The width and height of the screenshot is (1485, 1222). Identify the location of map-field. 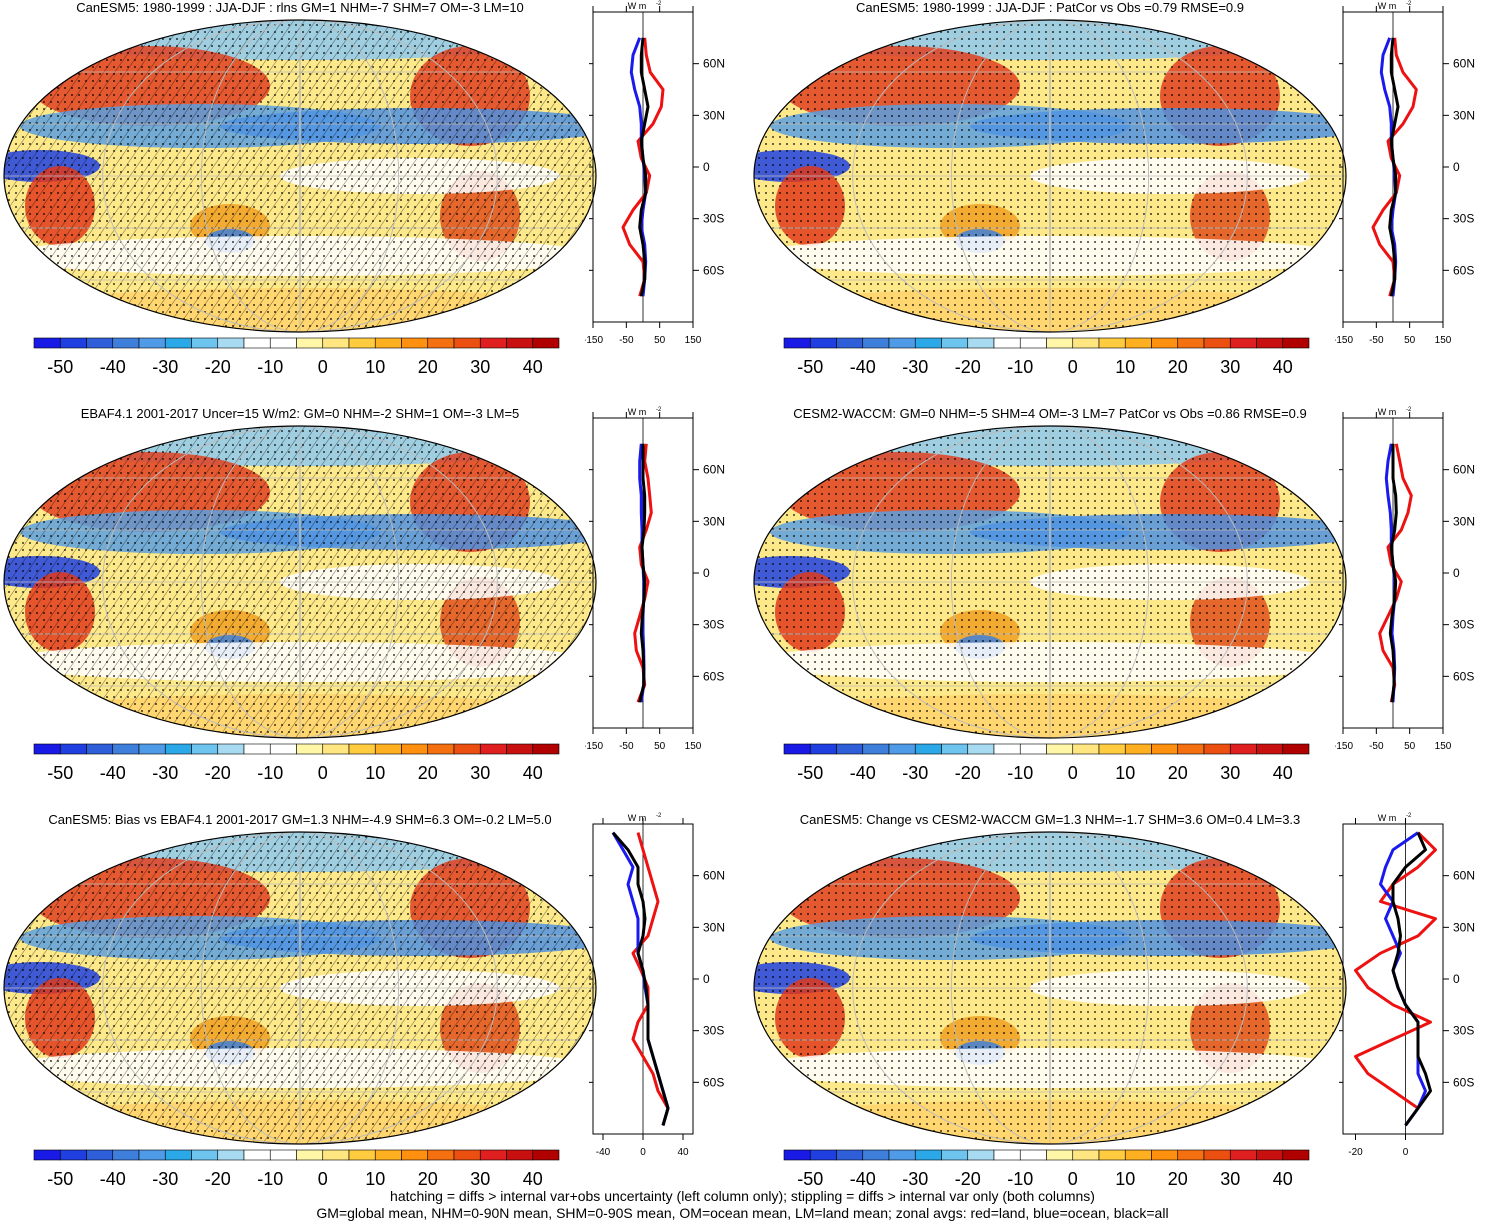
(300, 988).